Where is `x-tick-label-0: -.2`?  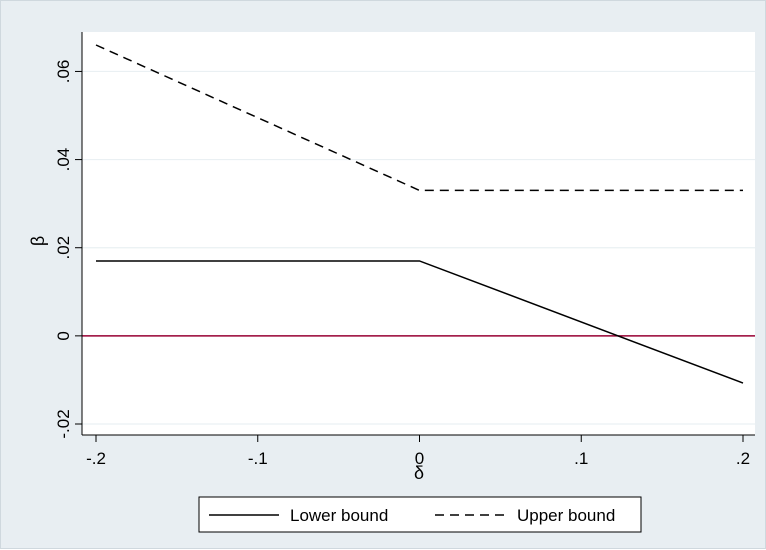 x-tick-label-0: -.2 is located at coordinates (96, 458).